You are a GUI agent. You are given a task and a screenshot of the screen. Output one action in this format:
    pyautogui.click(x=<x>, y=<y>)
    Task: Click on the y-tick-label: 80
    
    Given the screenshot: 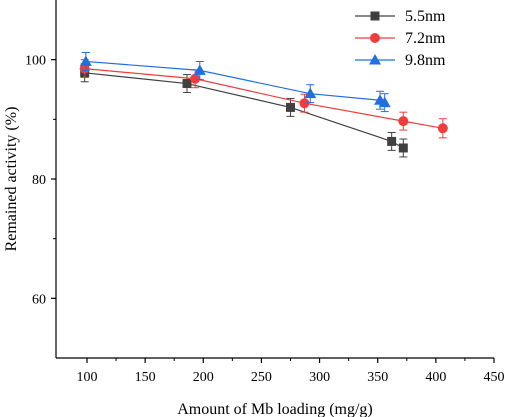 What is the action you would take?
    pyautogui.click(x=39, y=180)
    